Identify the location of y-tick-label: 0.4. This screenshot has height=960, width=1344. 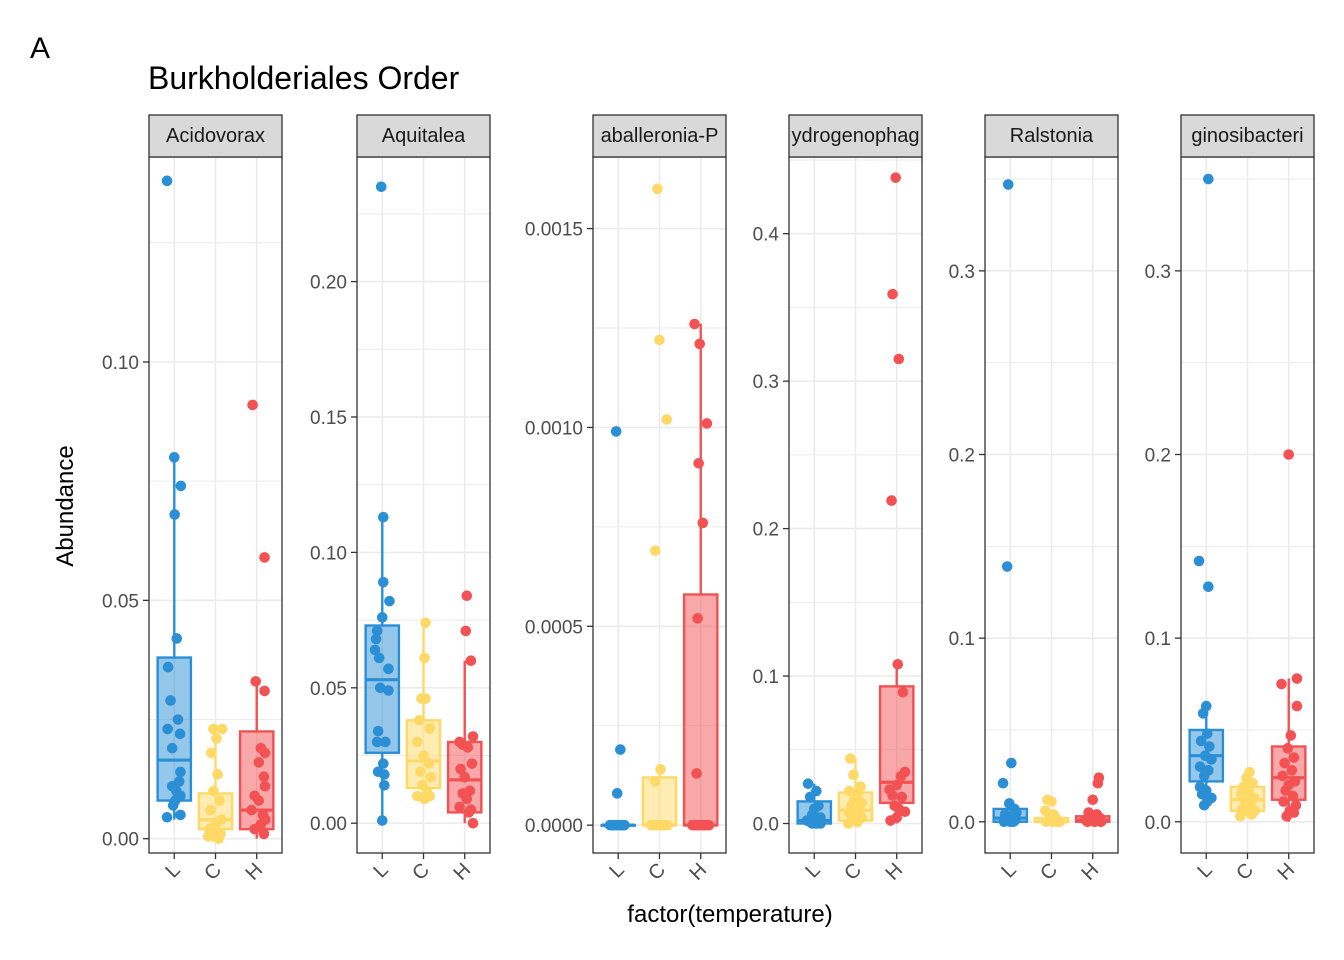
(766, 235).